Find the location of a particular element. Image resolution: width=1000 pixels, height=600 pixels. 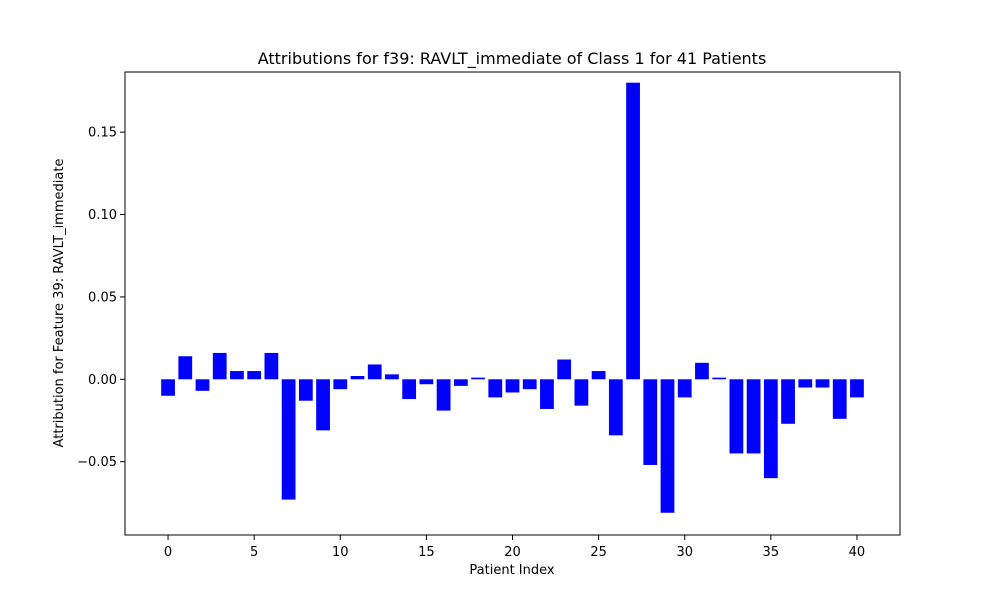

x-axis-ticks: 0 5 10 15 20 25 30 35 40 is located at coordinates (514, 547).